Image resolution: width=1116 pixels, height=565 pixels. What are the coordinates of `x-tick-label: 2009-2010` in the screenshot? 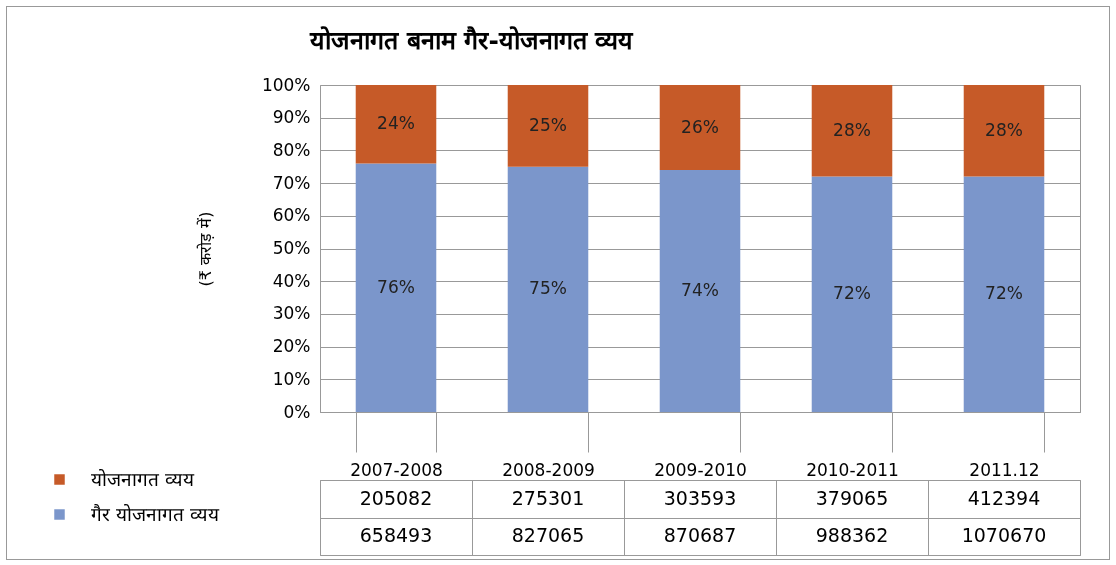 It's located at (700, 469).